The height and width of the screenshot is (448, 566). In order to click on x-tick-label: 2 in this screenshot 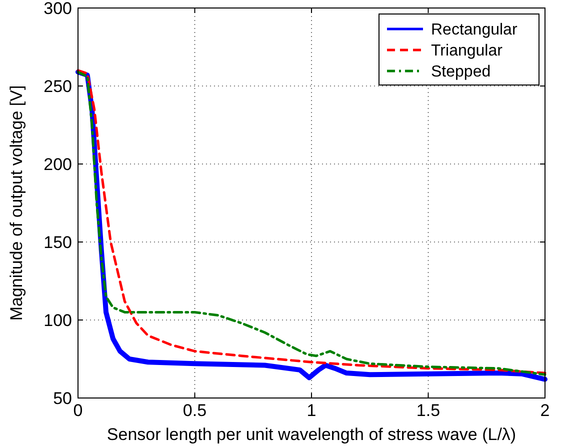, I will do `click(545, 410)`.